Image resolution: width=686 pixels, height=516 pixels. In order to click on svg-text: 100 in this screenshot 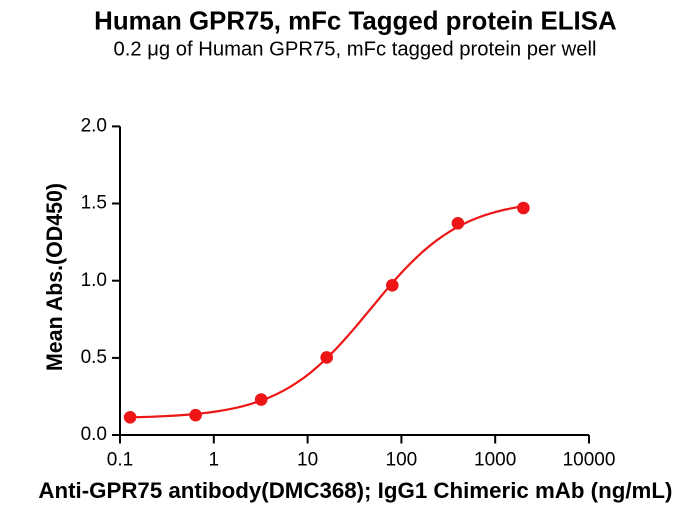, I will do `click(402, 460)`.